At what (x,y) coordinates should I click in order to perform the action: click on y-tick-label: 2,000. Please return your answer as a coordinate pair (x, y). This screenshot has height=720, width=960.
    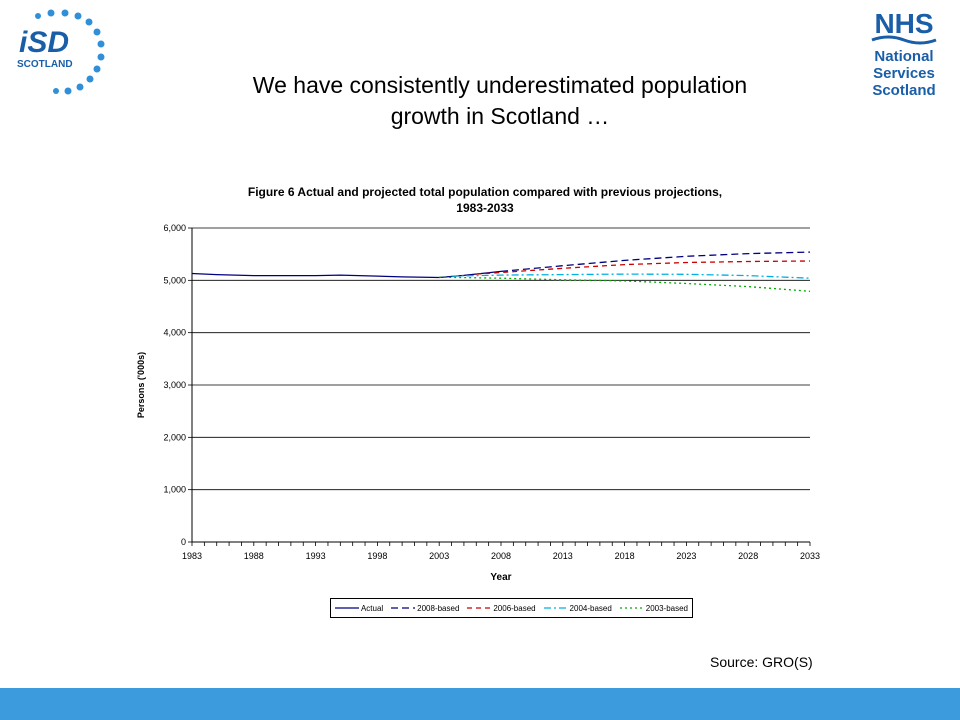
    Looking at the image, I should click on (174, 437).